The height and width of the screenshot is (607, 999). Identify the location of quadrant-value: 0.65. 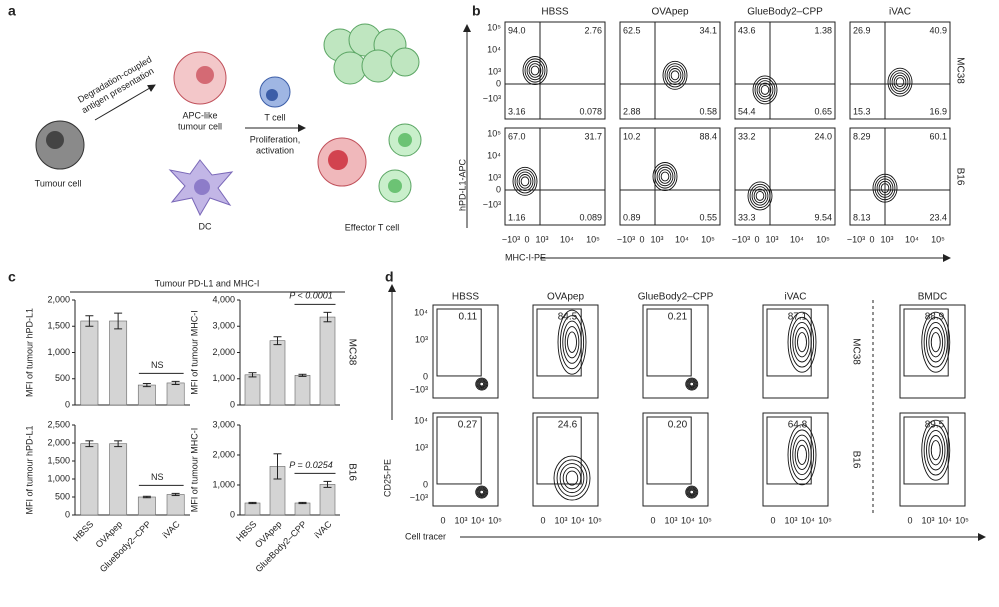
(823, 111).